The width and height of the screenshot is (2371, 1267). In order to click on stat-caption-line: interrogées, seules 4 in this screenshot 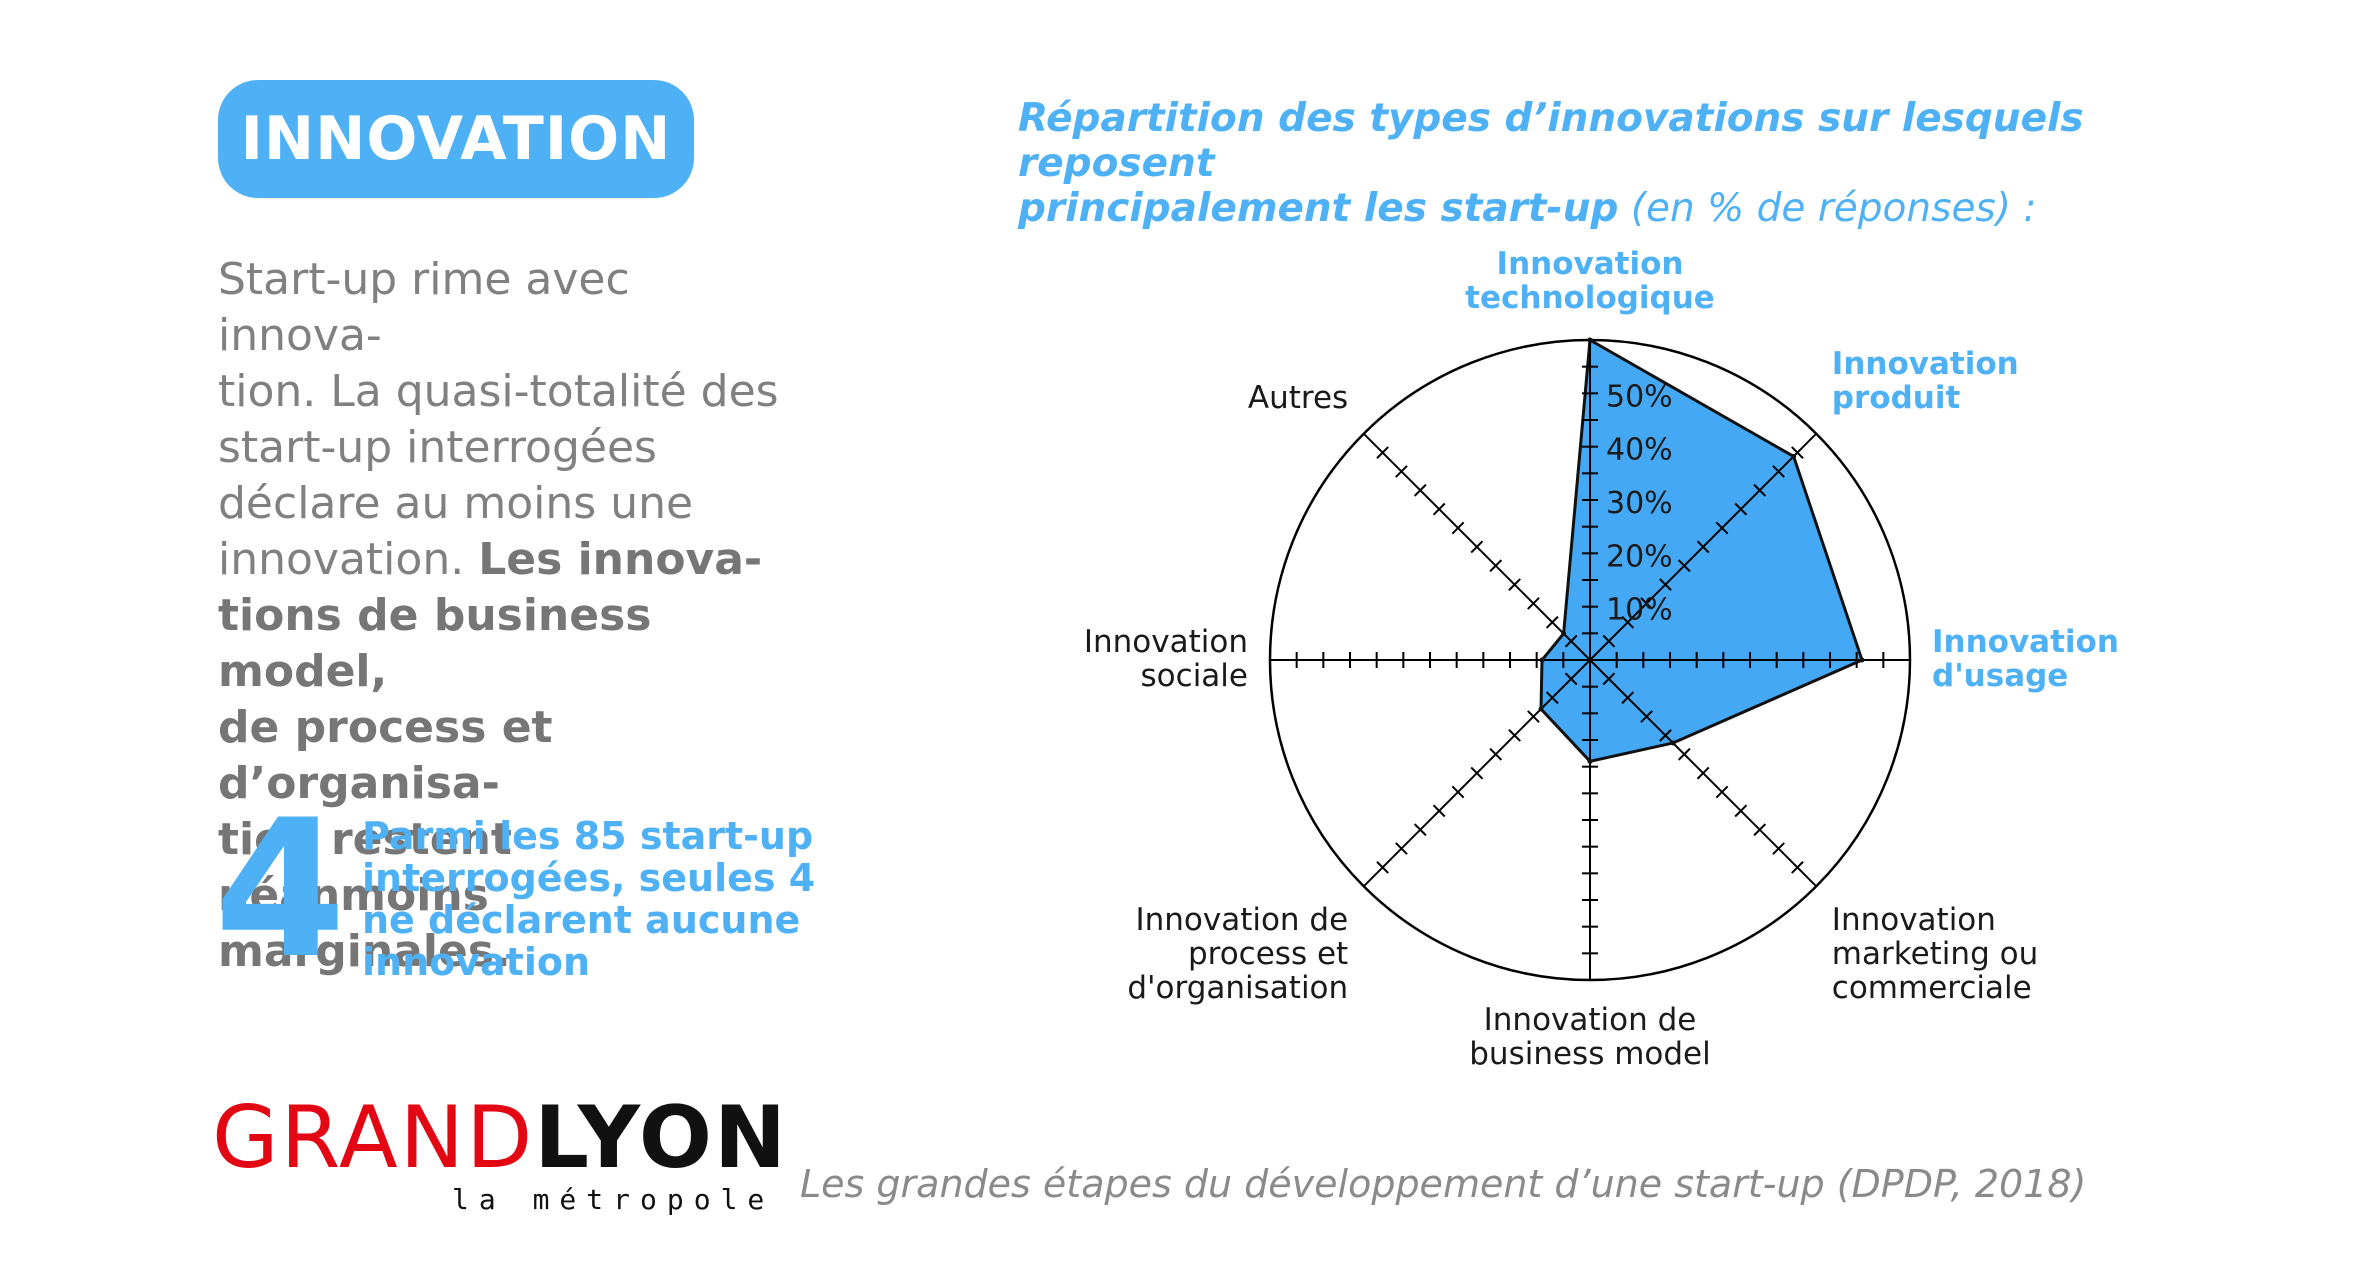, I will do `click(589, 878)`.